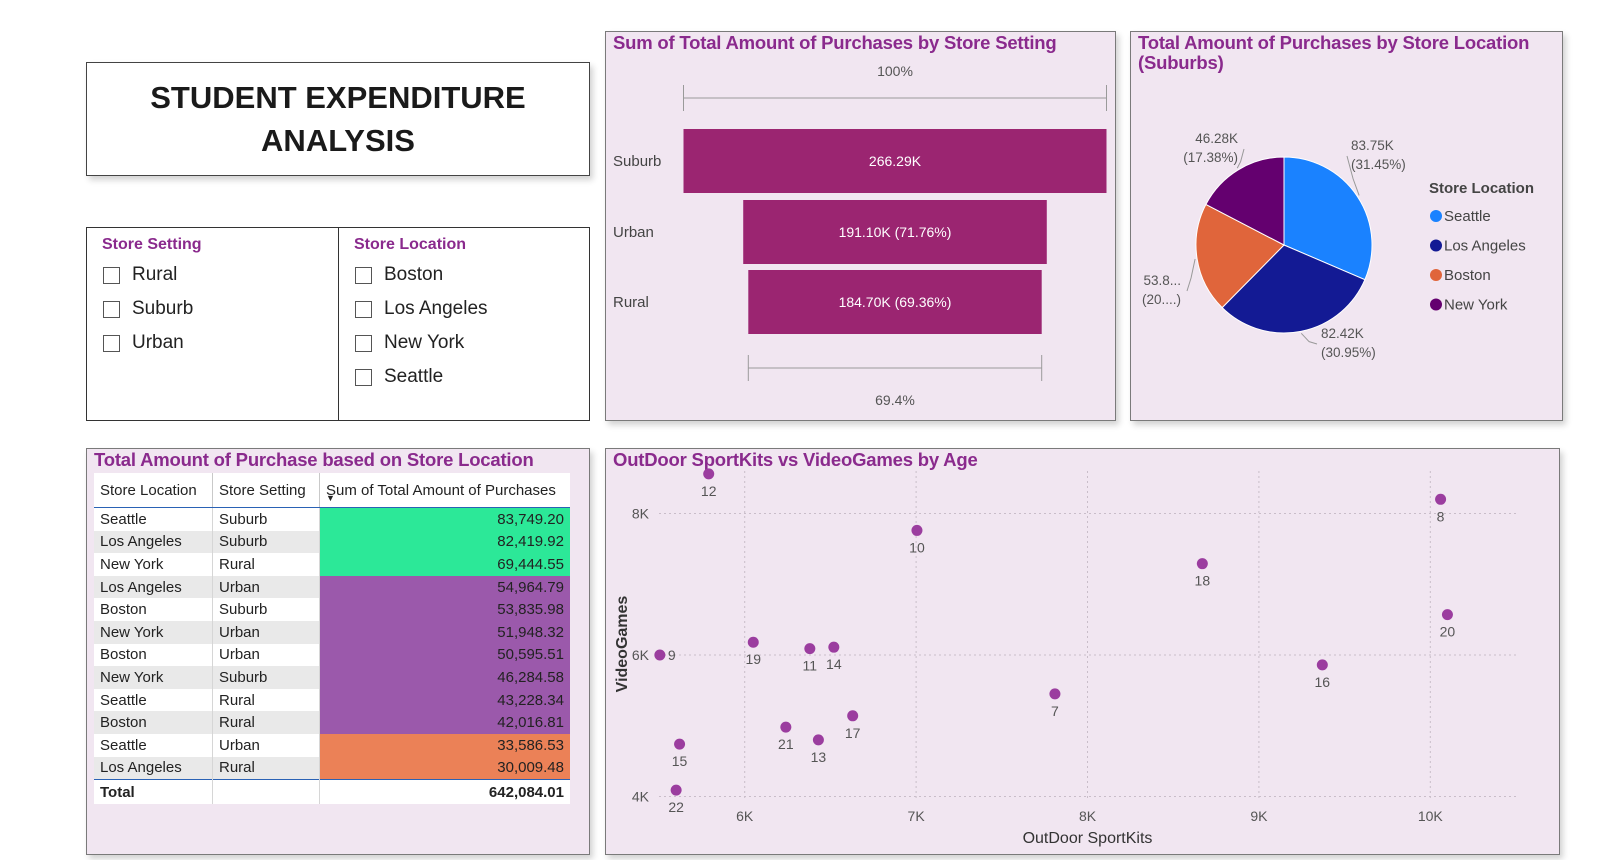  What do you see at coordinates (332, 542) in the screenshot?
I see `table-row: Los Angeles Suburb 82,419.92` at bounding box center [332, 542].